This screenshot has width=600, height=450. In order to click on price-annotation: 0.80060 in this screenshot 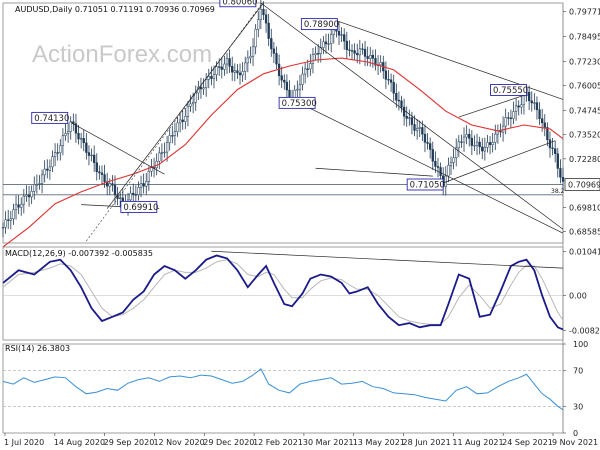, I will do `click(238, 3)`.